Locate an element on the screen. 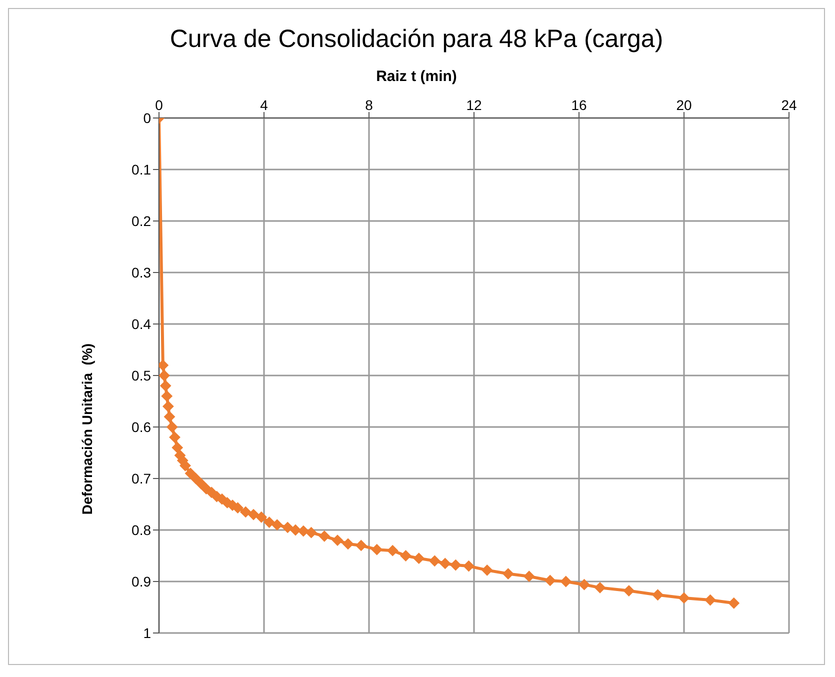  x-tick-label: 0 is located at coordinates (159, 105).